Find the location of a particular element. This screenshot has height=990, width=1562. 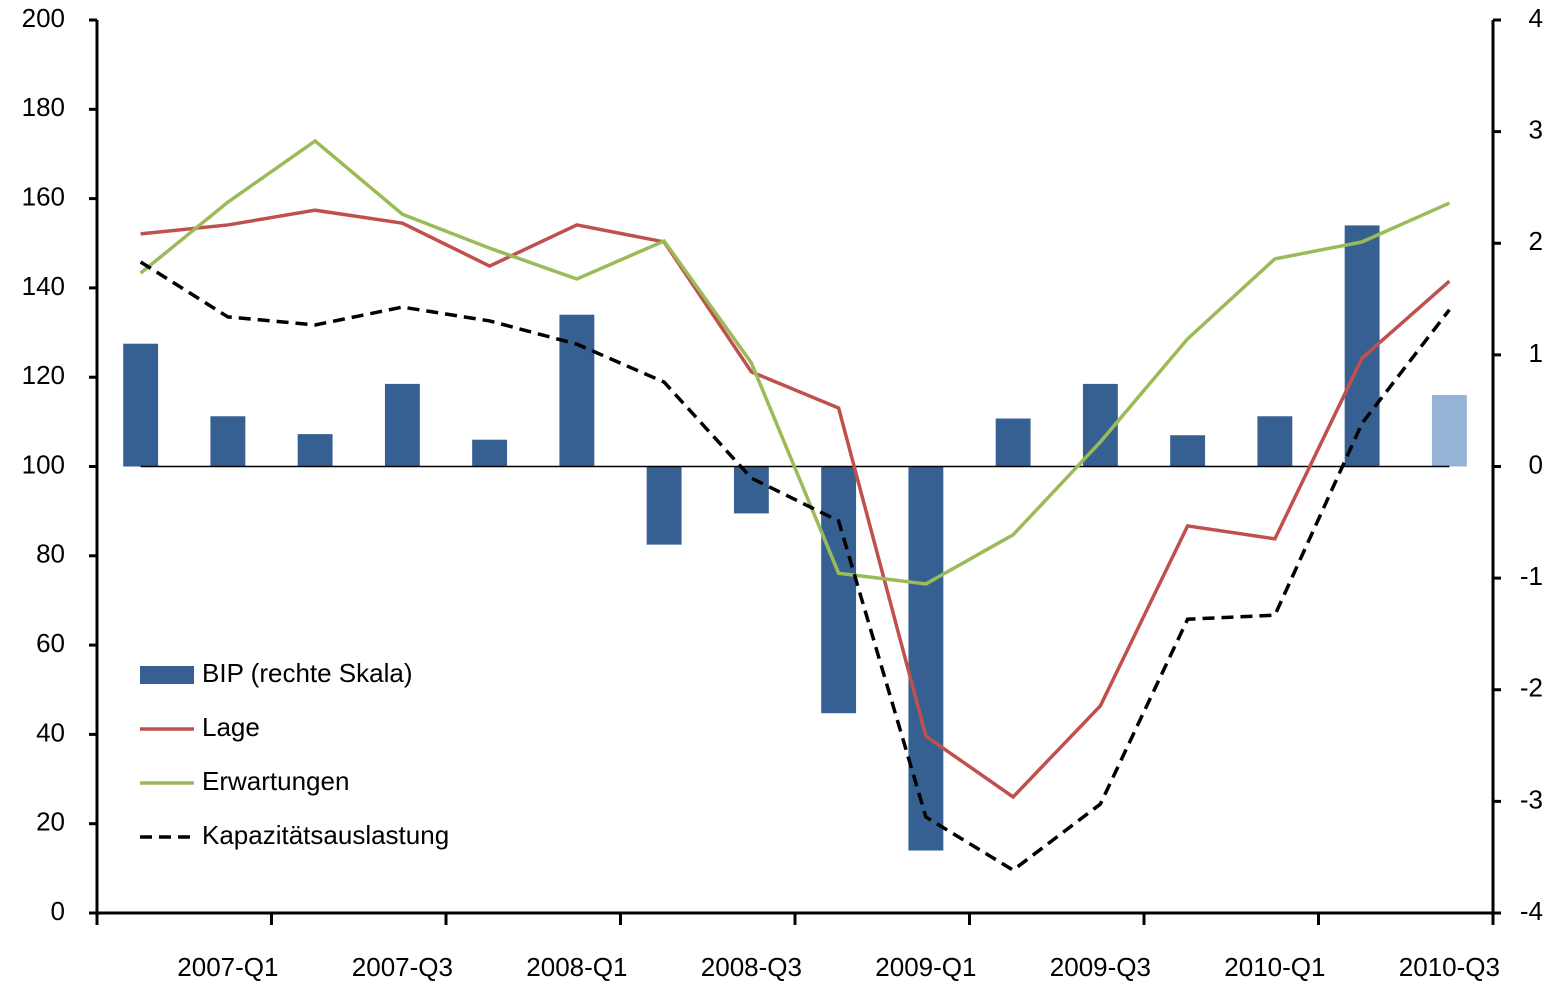

y-tick-label: 120 is located at coordinates (43, 375).